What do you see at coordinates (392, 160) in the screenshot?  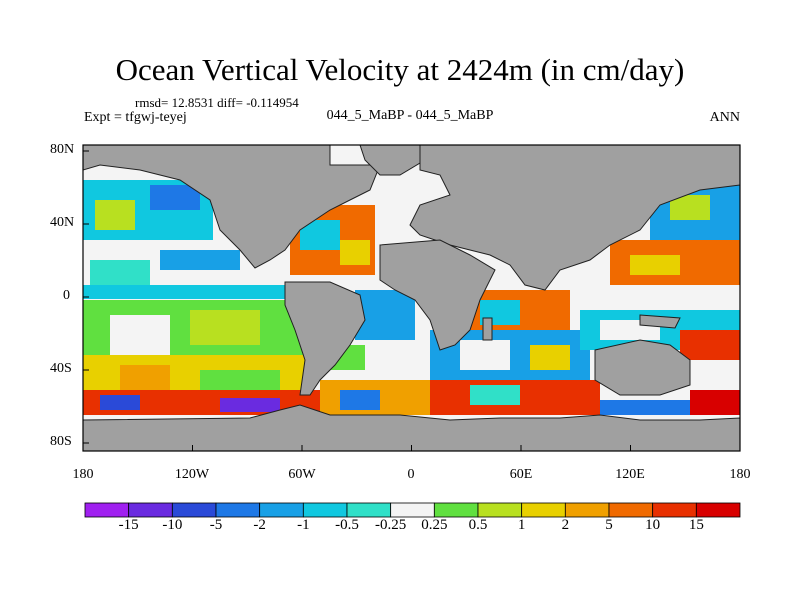 I see `greenland` at bounding box center [392, 160].